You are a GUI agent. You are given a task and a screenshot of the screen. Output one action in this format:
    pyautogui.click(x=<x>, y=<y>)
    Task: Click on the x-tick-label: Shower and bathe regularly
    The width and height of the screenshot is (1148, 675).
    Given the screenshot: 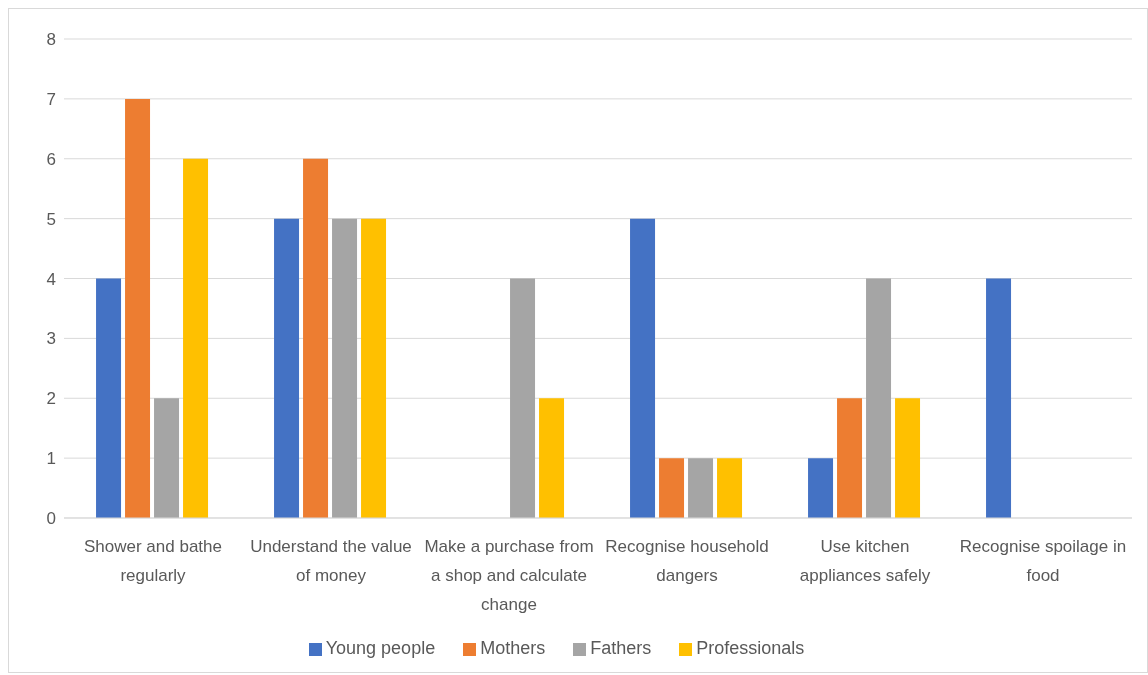 What is the action you would take?
    pyautogui.click(x=153, y=561)
    